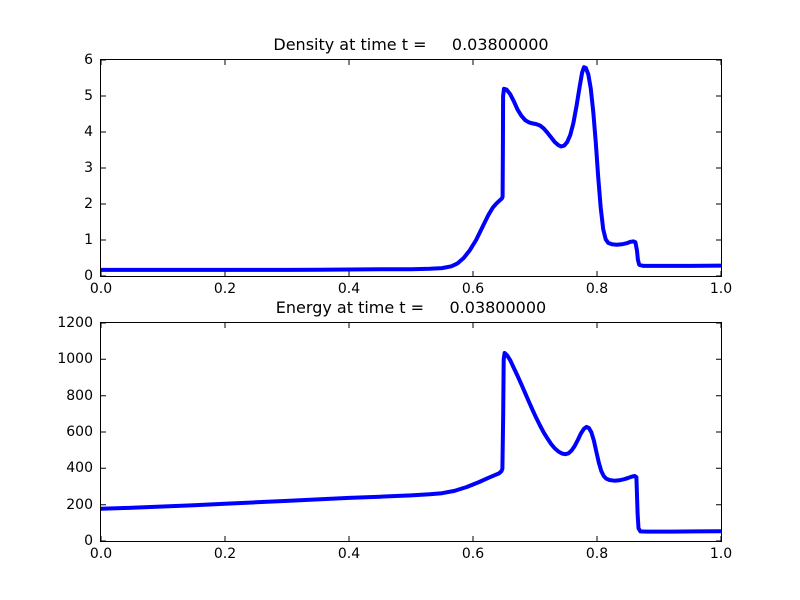 This screenshot has height=600, width=800. Describe the element at coordinates (79, 432) in the screenshot. I see `energy-ytick-label: 600` at that location.